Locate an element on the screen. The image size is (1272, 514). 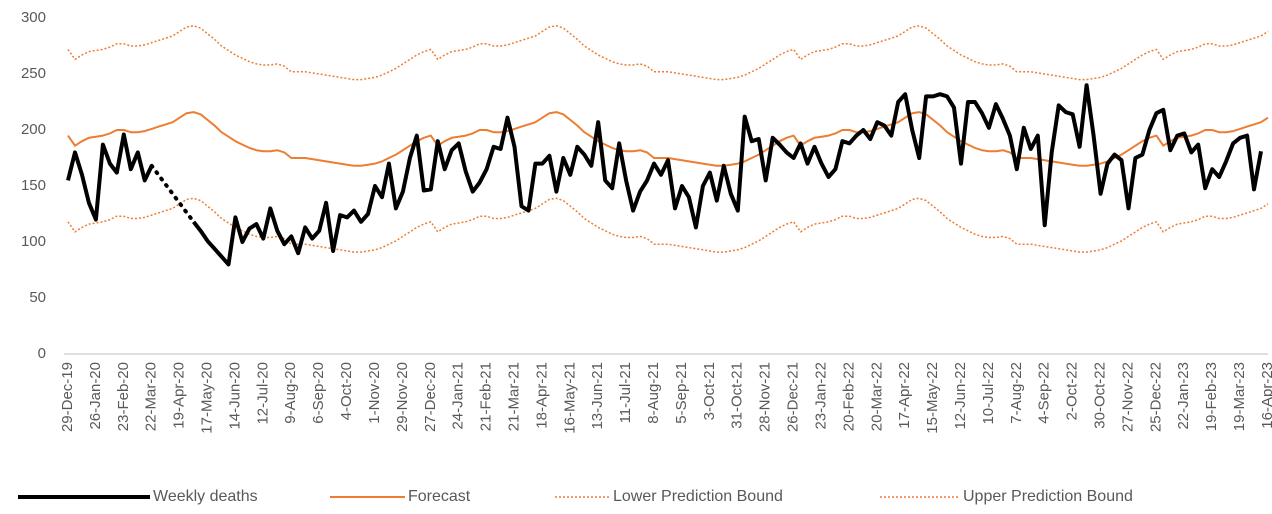
y-tick-label: 50 is located at coordinates (37, 297).